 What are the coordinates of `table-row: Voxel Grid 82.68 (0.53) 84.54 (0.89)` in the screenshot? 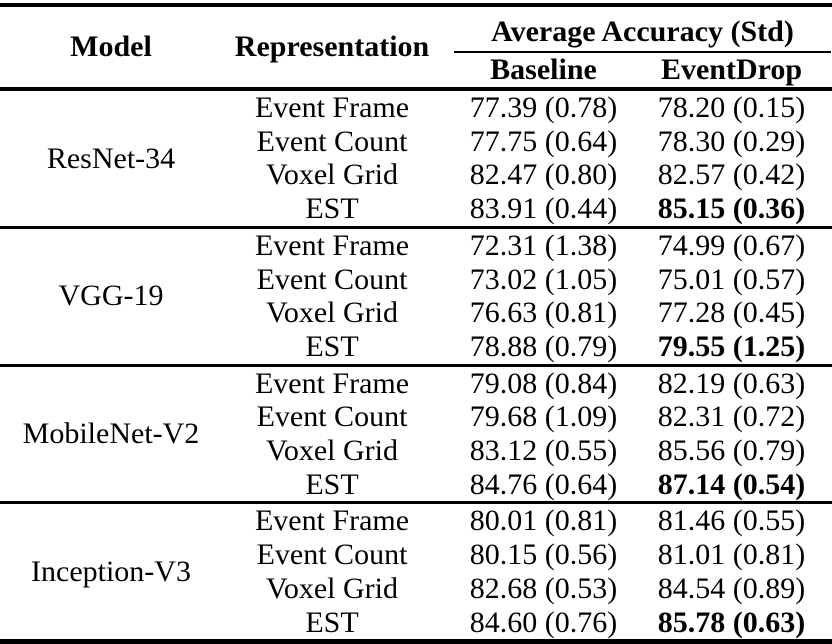 It's located at (416, 589).